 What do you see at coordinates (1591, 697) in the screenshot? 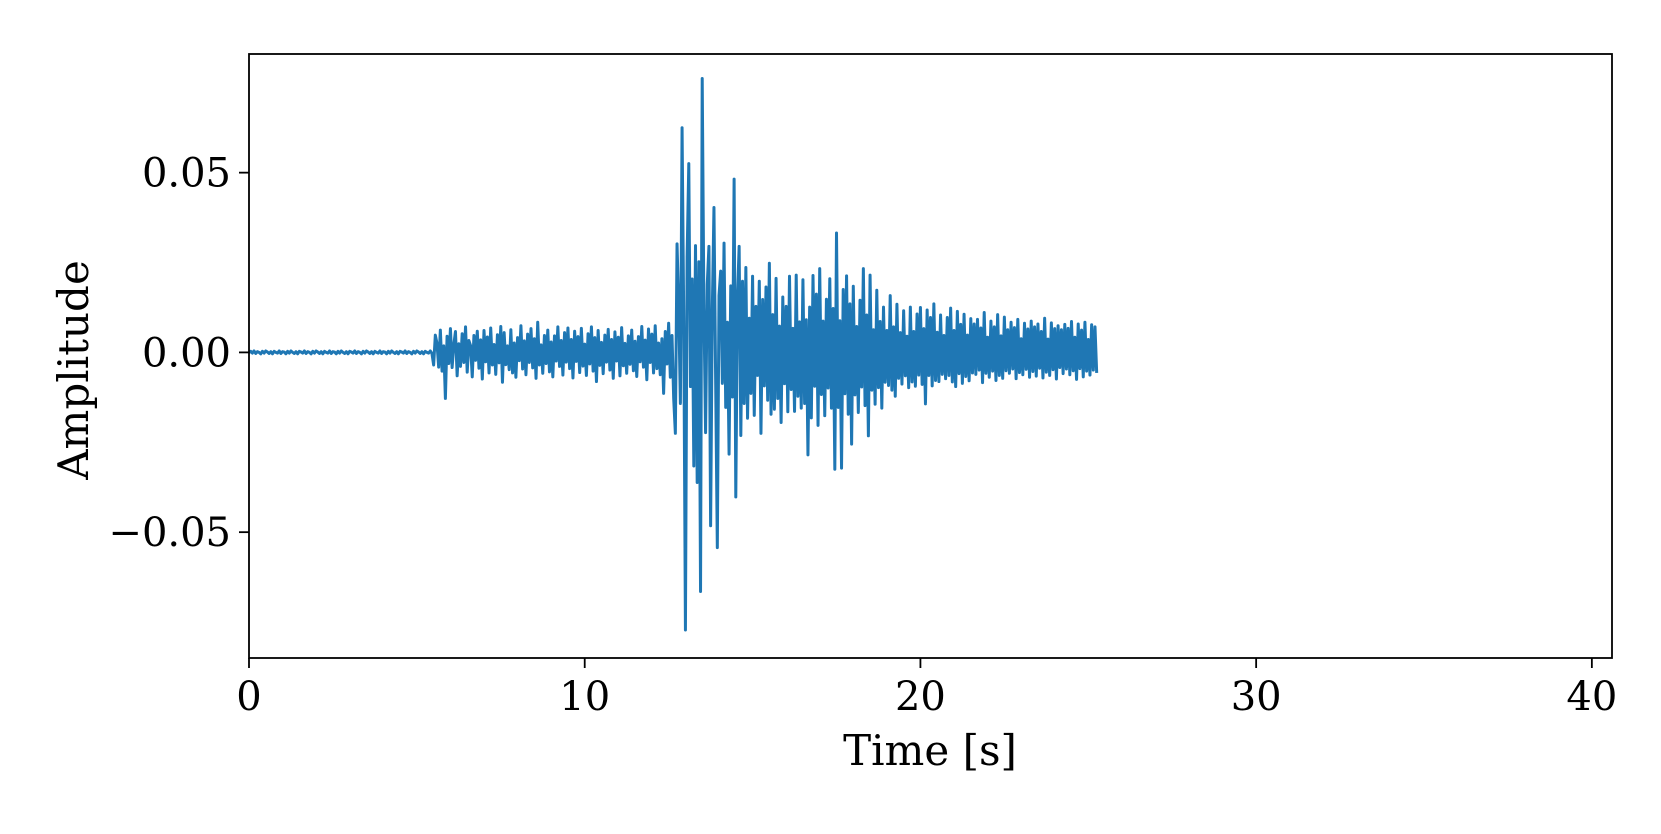
I see `x-tick-label: 40` at bounding box center [1591, 697].